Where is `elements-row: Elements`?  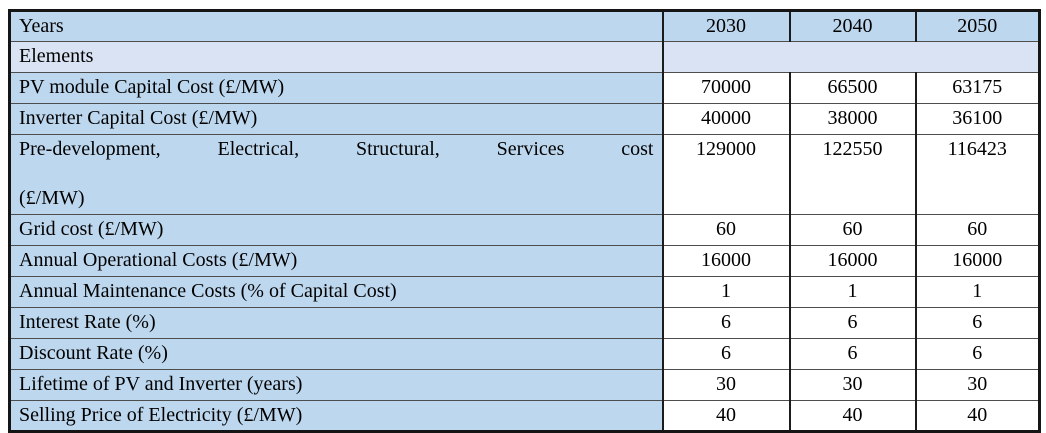 elements-row: Elements is located at coordinates (524, 57).